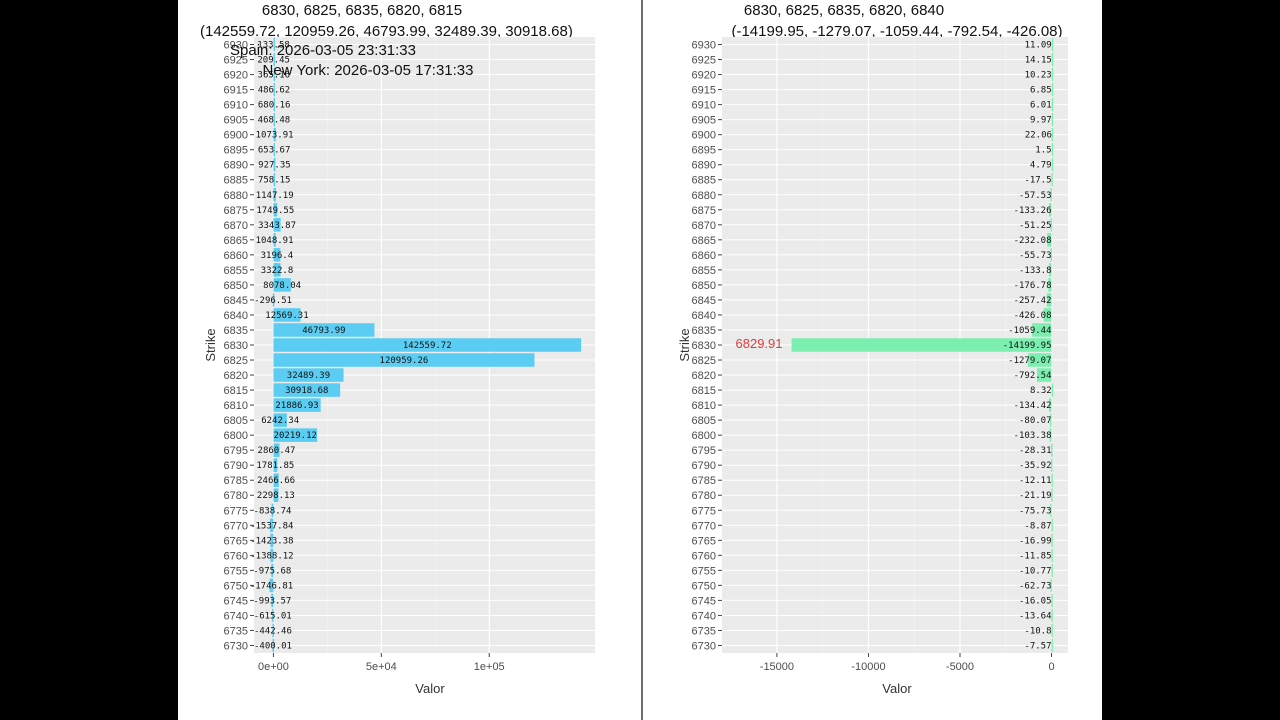  I want to click on y-tick-label: 6810, so click(704, 406).